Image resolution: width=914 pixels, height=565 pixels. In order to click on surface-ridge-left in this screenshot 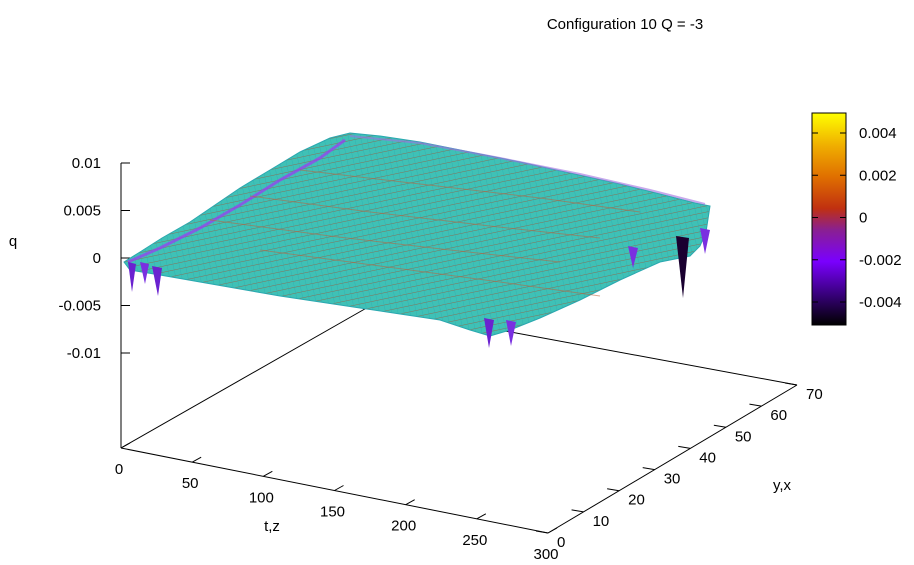, I will do `click(236, 201)`.